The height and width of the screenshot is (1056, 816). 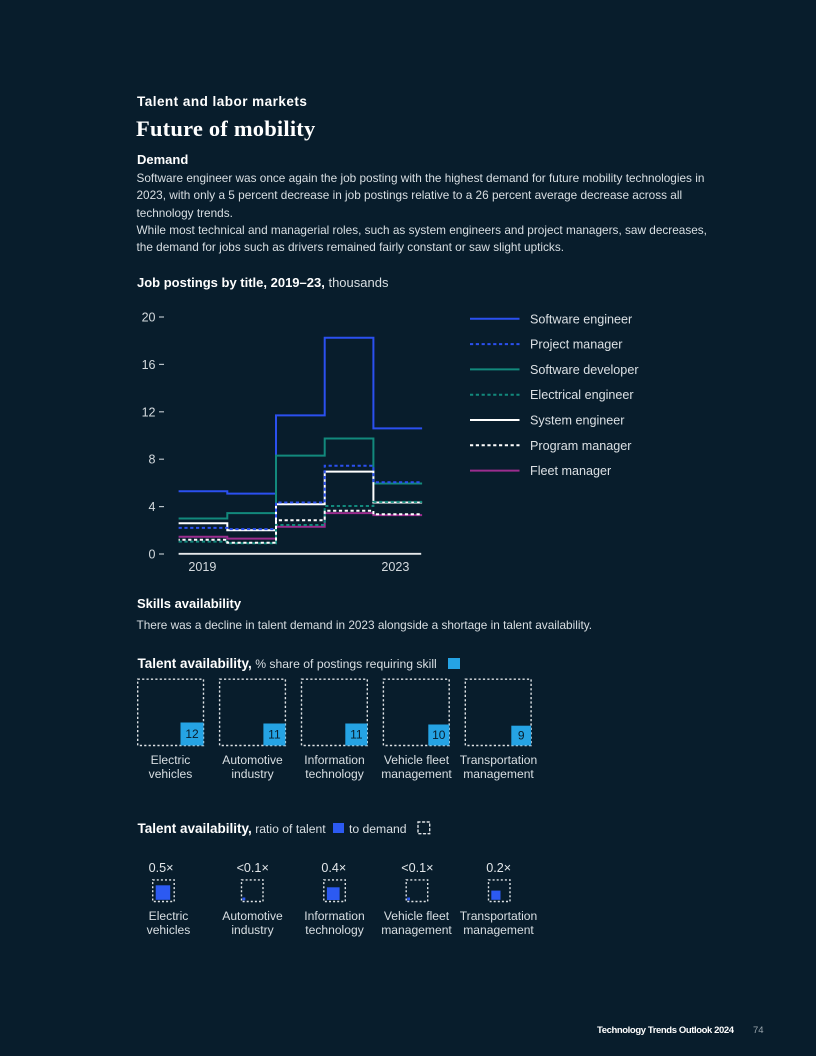 What do you see at coordinates (152, 555) in the screenshot?
I see `svg-text: 0` at bounding box center [152, 555].